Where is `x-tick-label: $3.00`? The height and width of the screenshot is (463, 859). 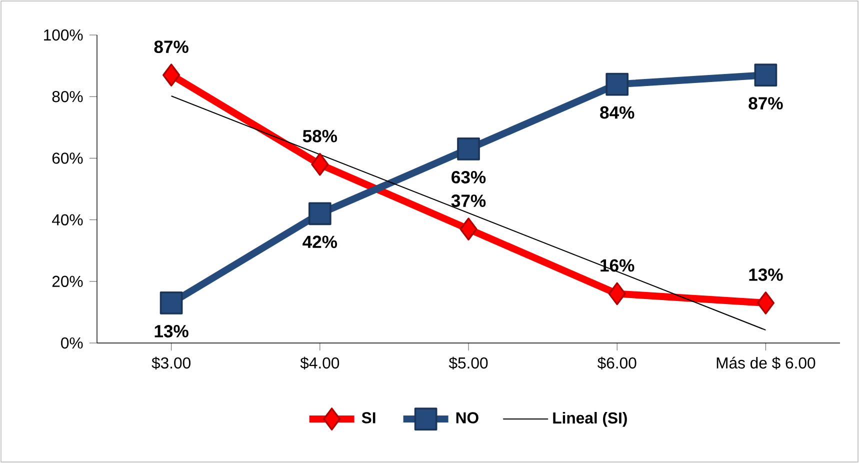
x-tick-label: $3.00 is located at coordinates (171, 363).